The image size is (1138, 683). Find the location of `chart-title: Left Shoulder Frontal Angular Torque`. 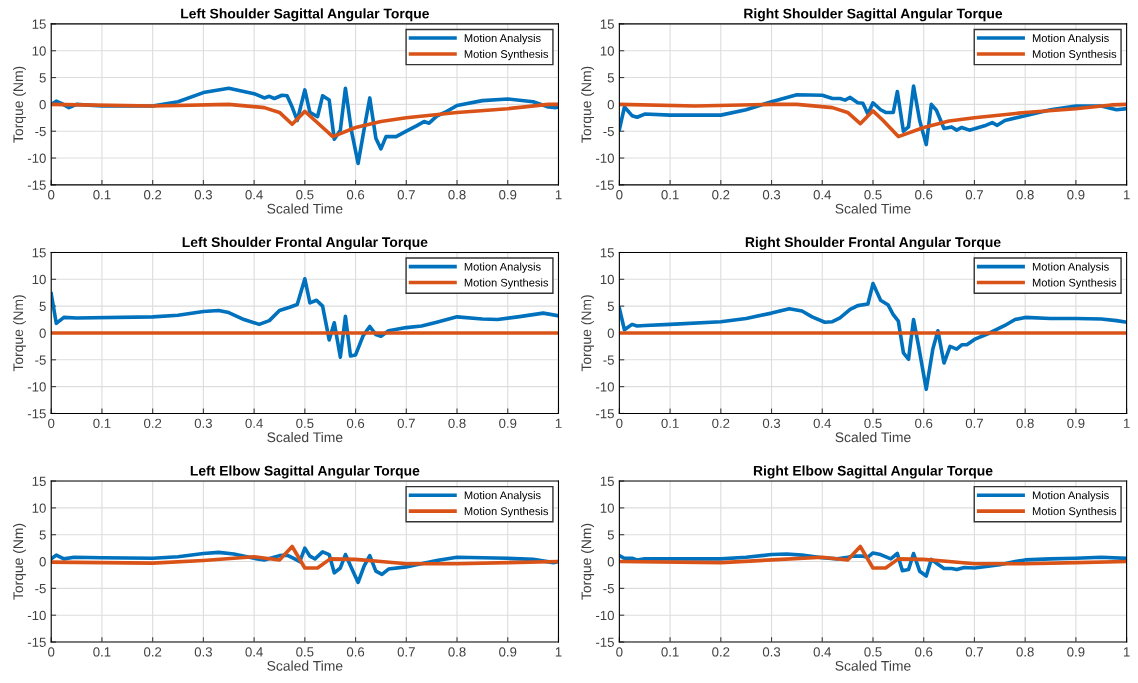

chart-title: Left Shoulder Frontal Angular Torque is located at coordinates (305, 243).